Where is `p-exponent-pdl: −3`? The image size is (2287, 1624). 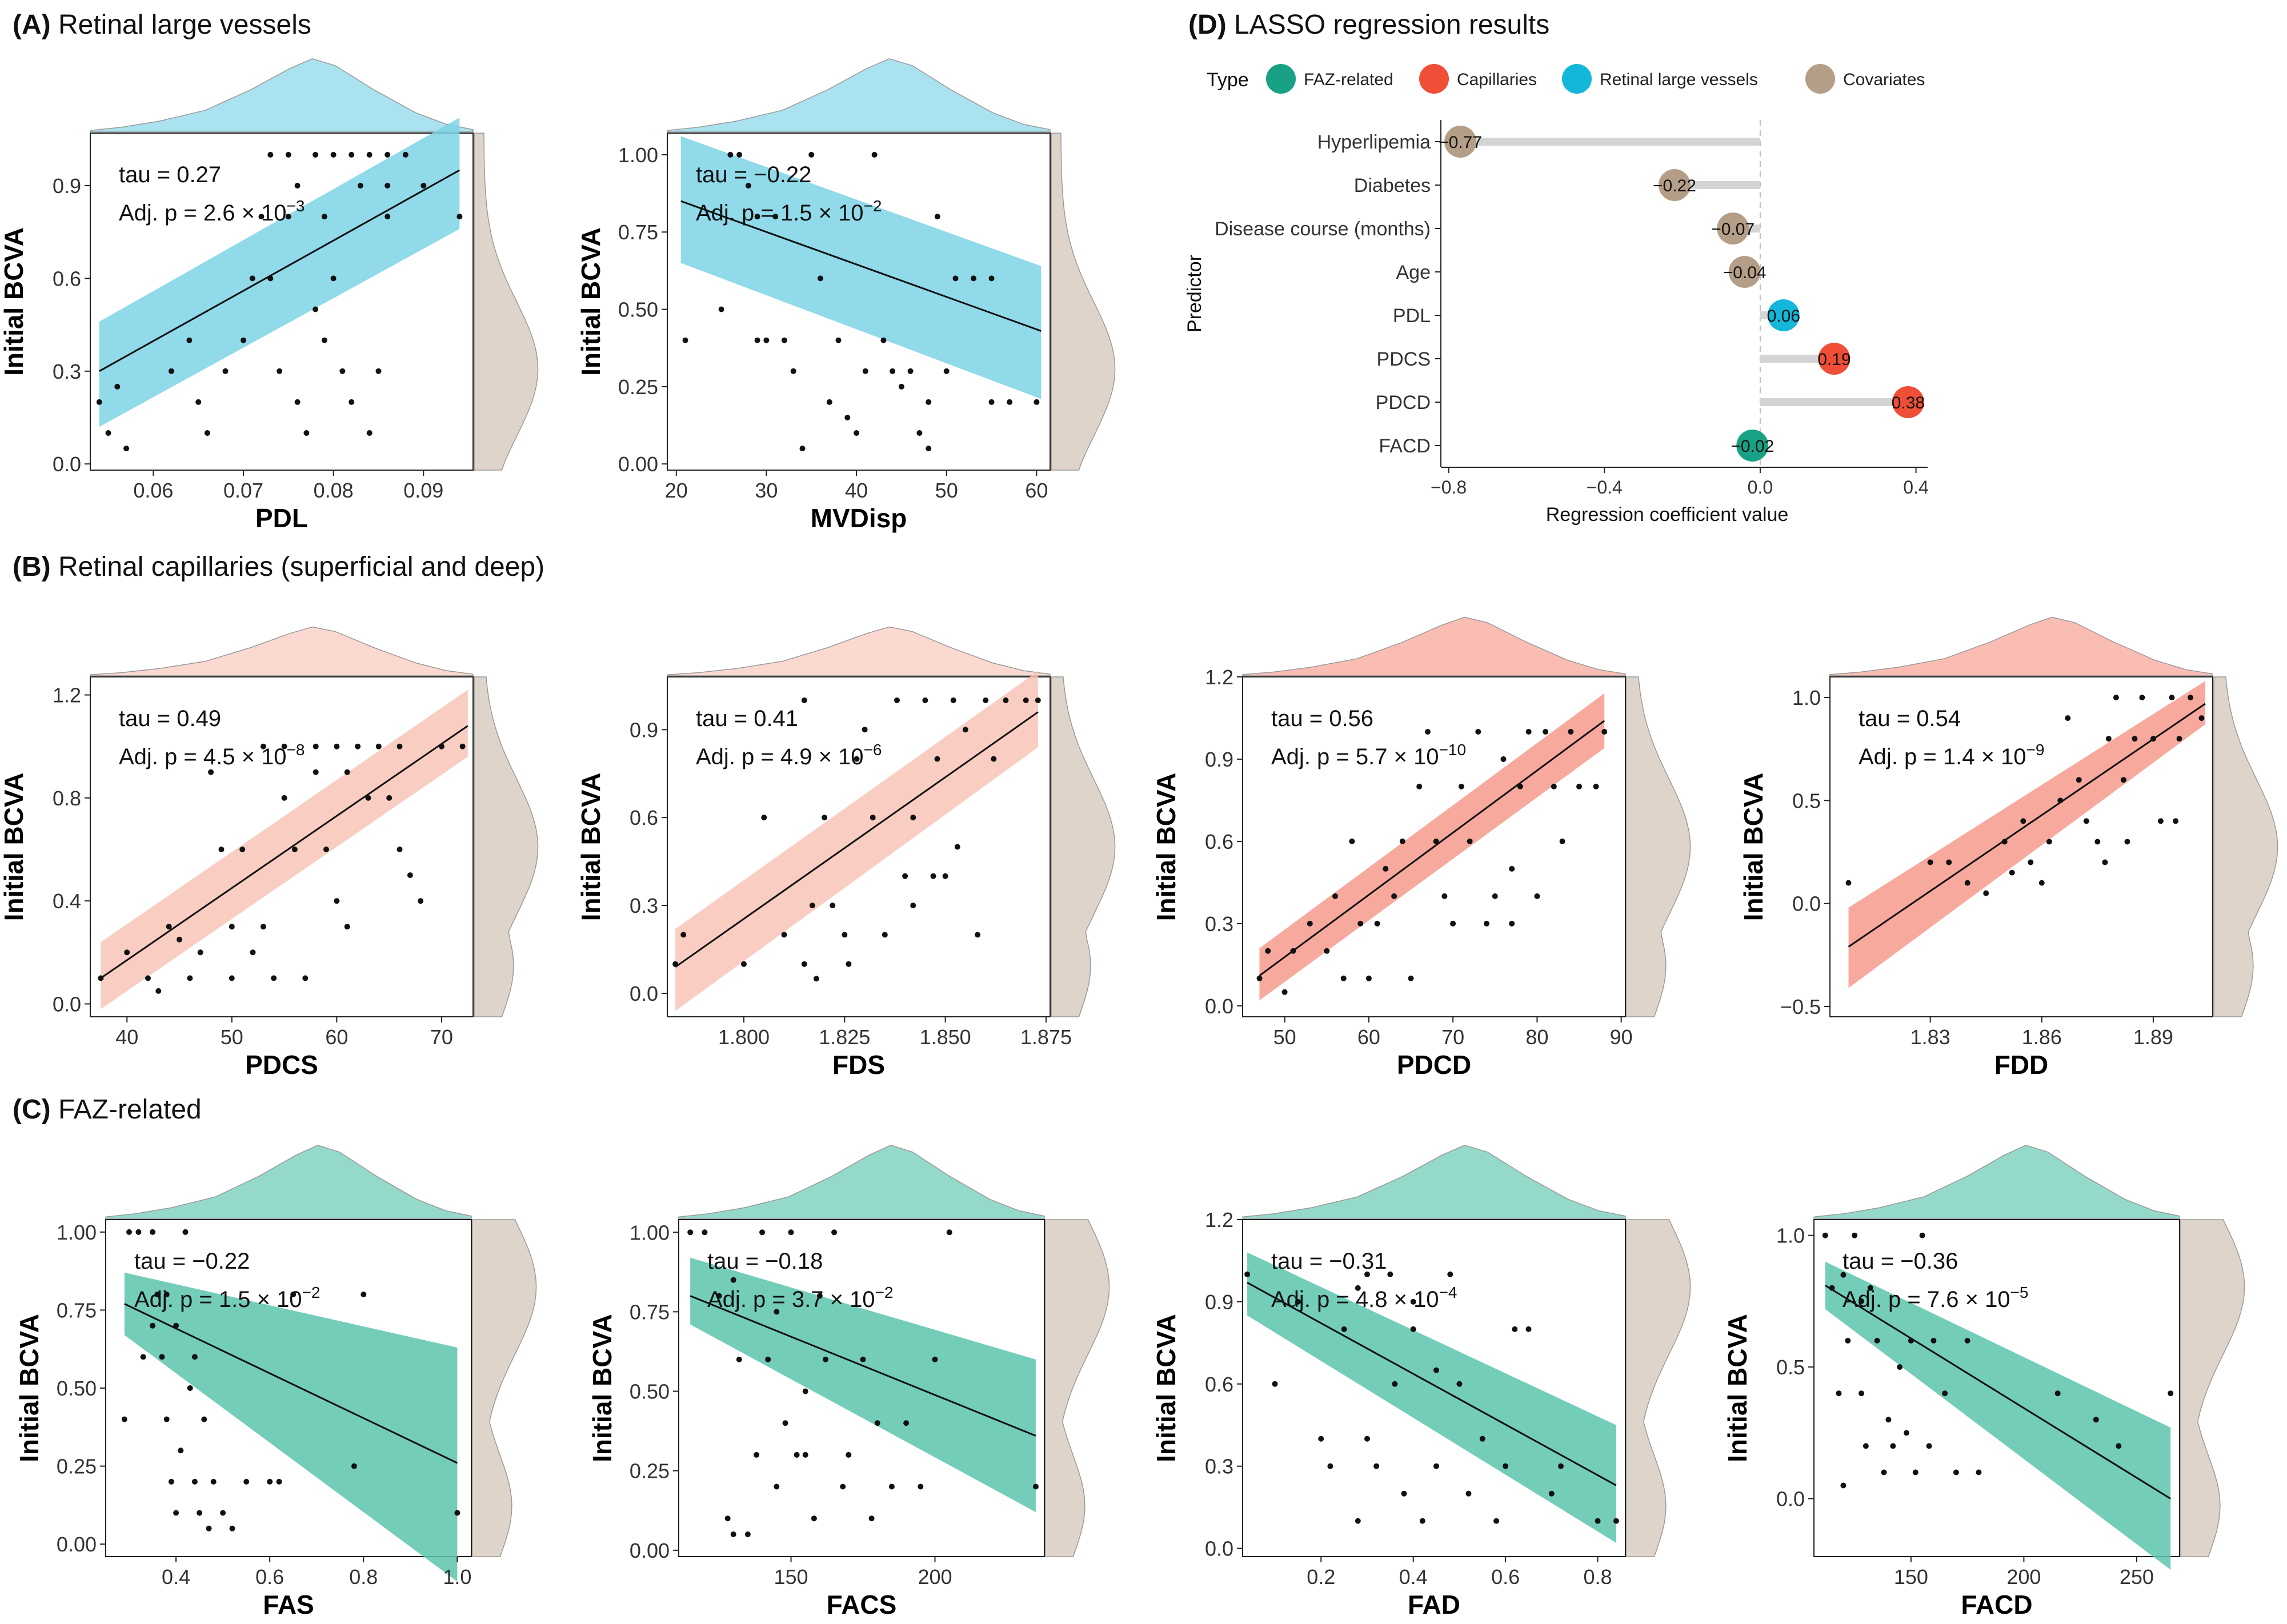 p-exponent-pdl: −3 is located at coordinates (296, 206).